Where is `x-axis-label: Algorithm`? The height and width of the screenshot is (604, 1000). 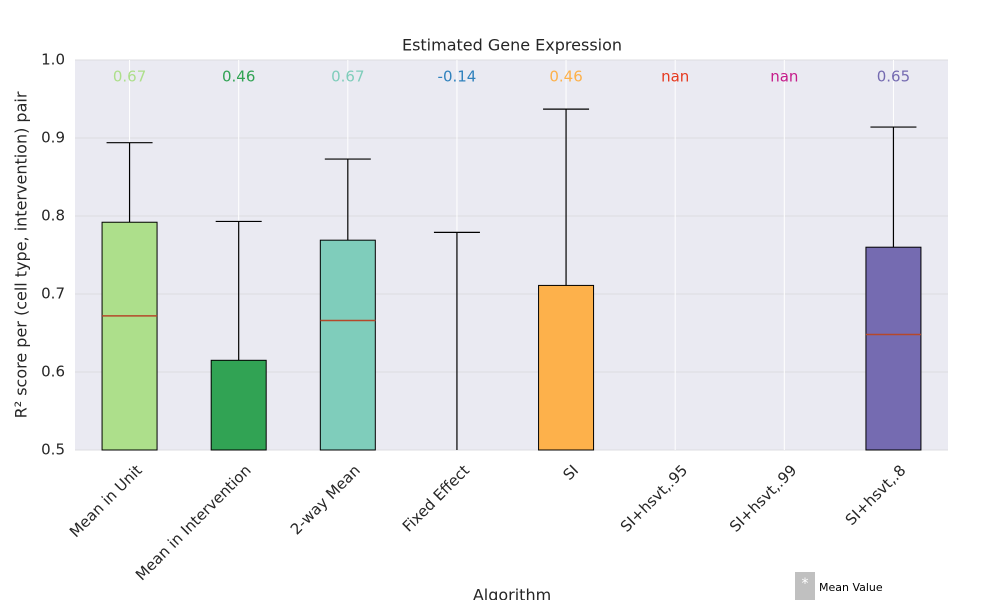
x-axis-label: Algorithm is located at coordinates (512, 593).